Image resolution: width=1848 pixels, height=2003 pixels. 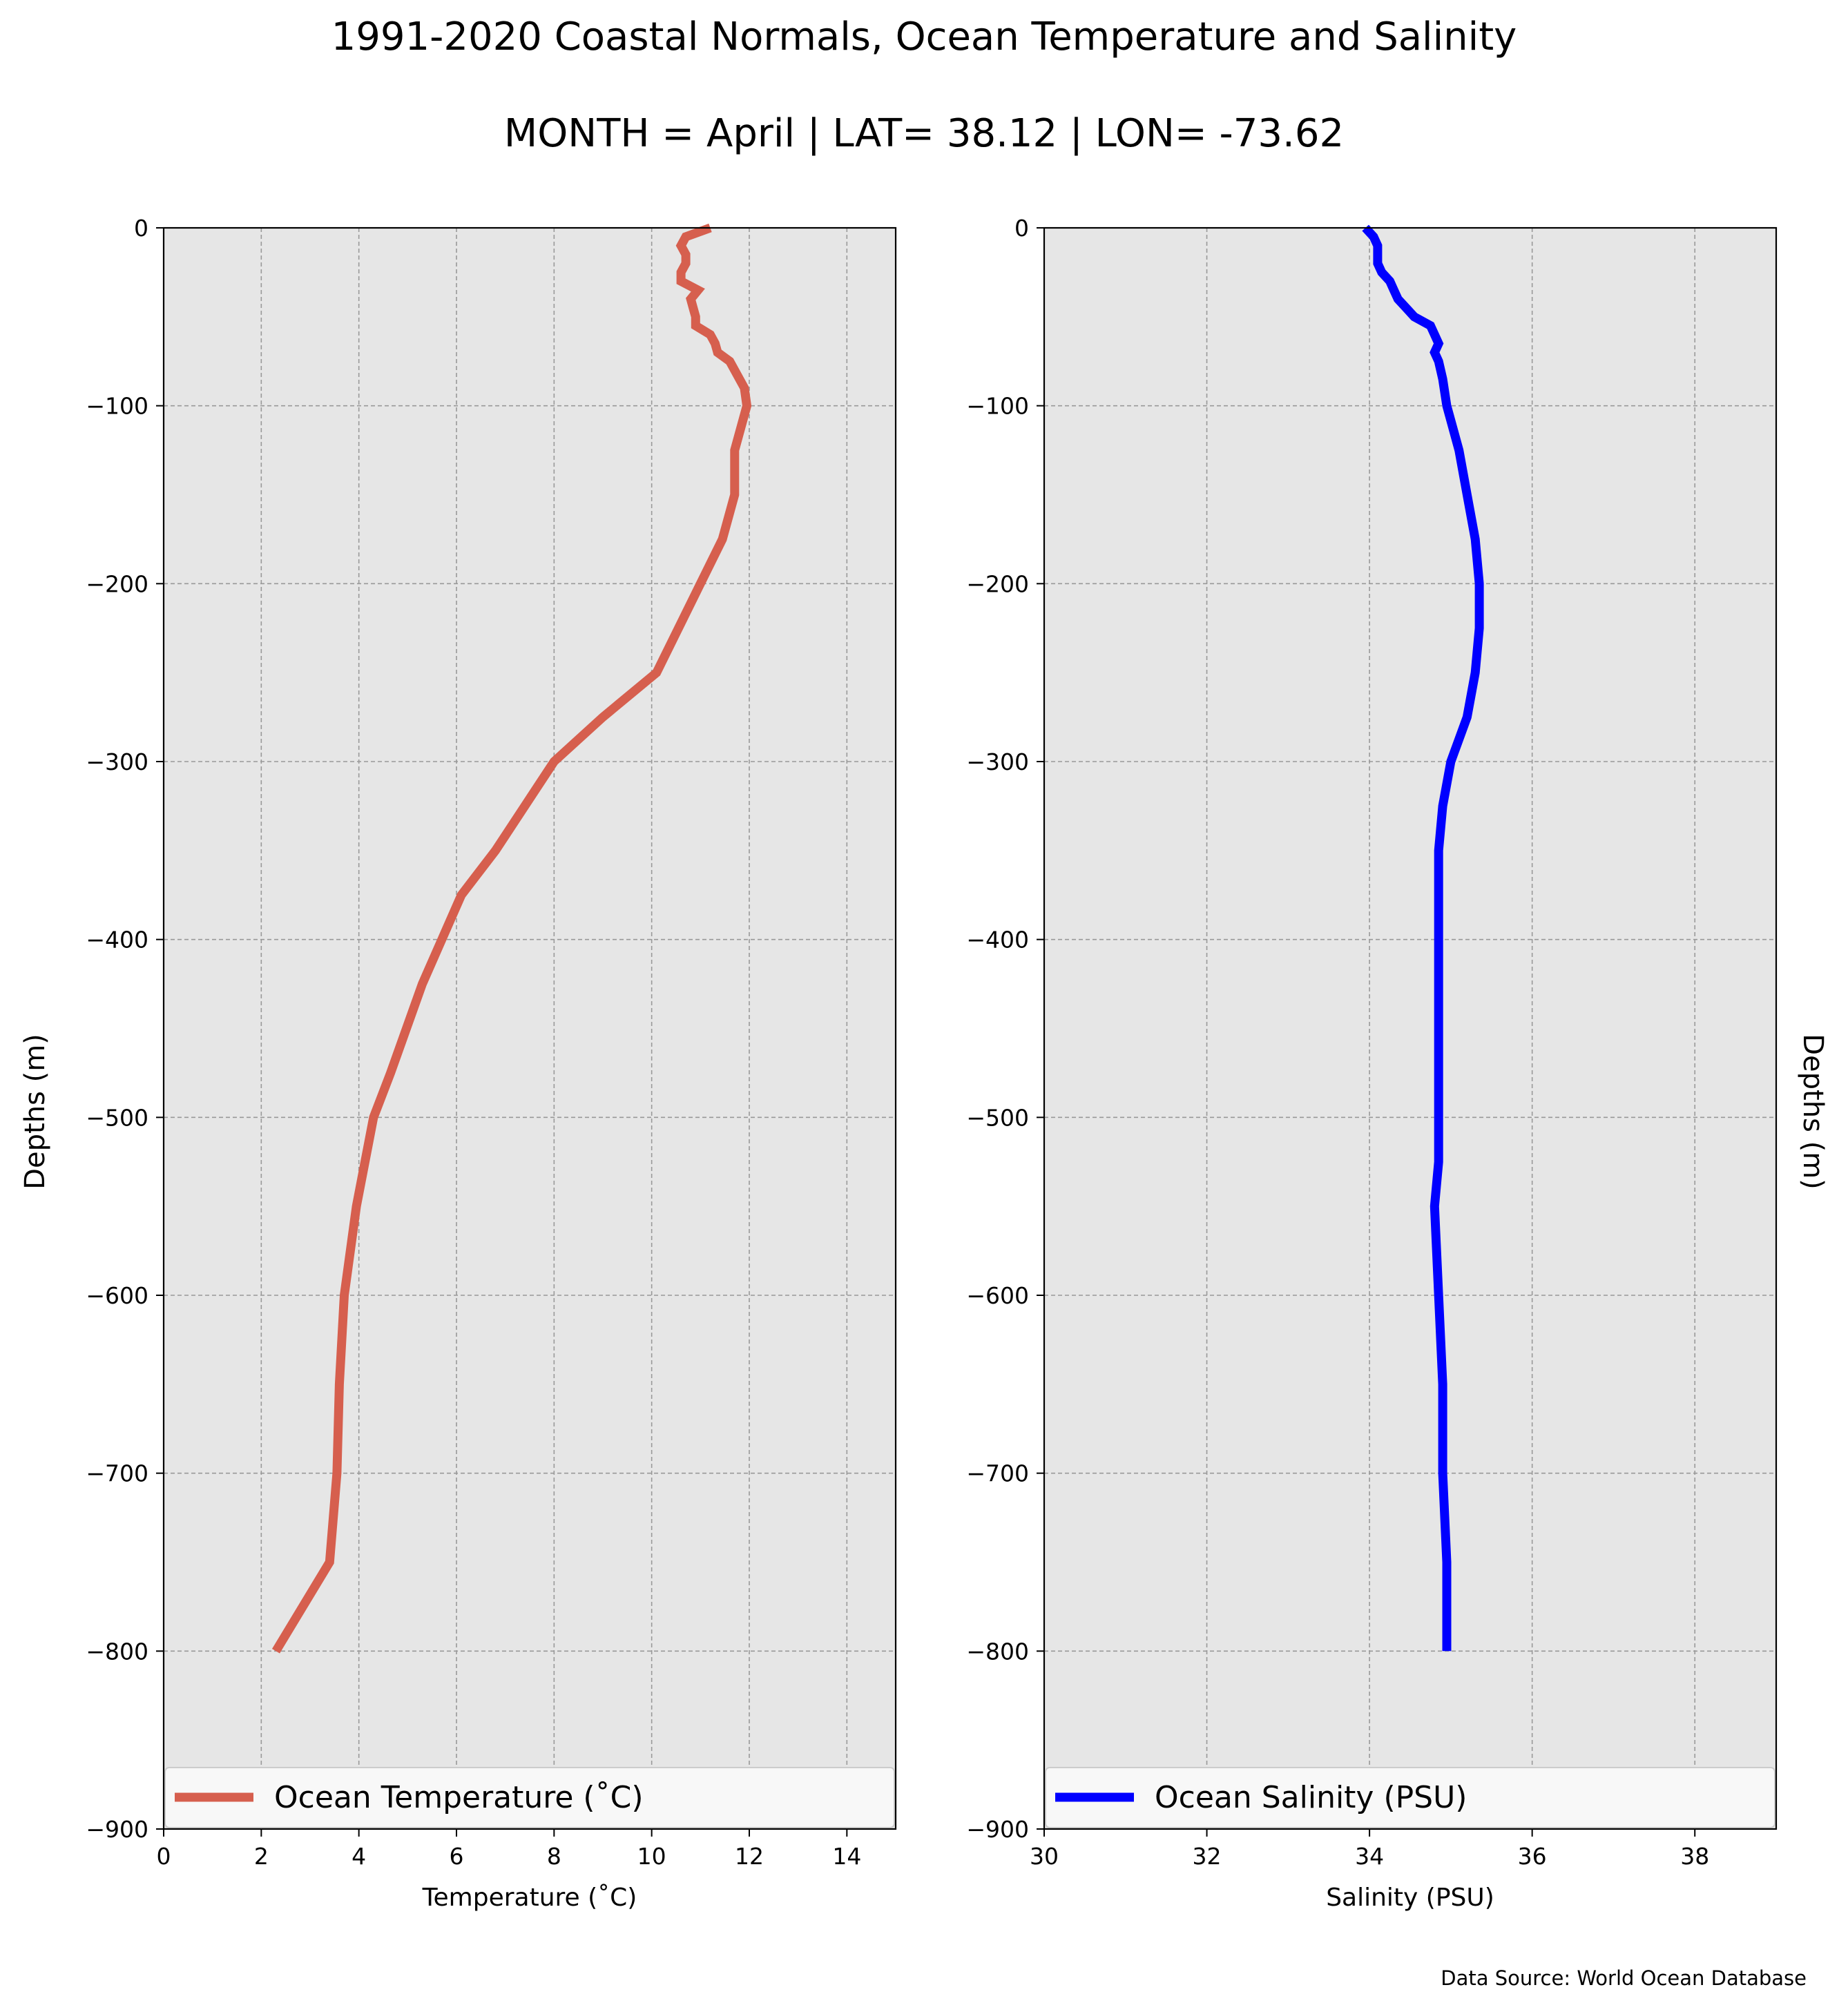 I want to click on x-axis-label: Temperature (˚C), so click(x=529, y=1898).